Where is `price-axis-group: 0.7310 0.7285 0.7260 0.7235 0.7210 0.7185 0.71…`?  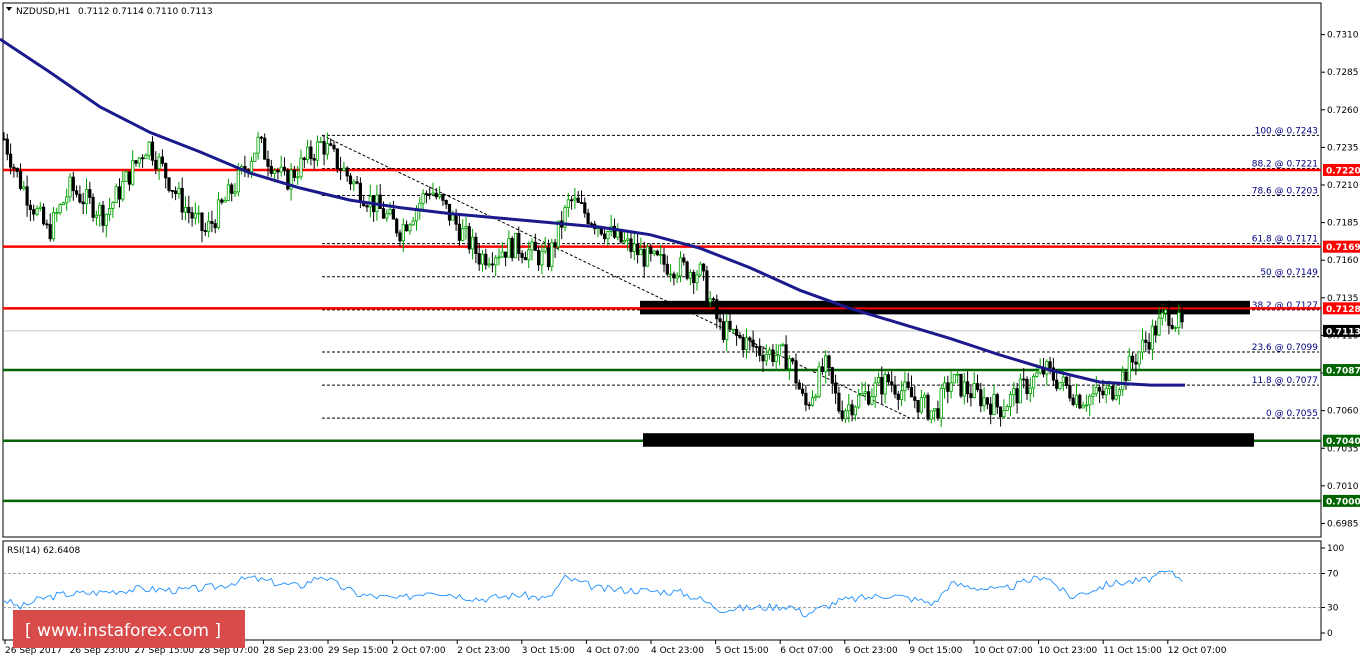
price-axis-group: 0.7310 0.7285 0.7260 0.7235 0.7210 0.7185 0.71… is located at coordinates (1340, 280).